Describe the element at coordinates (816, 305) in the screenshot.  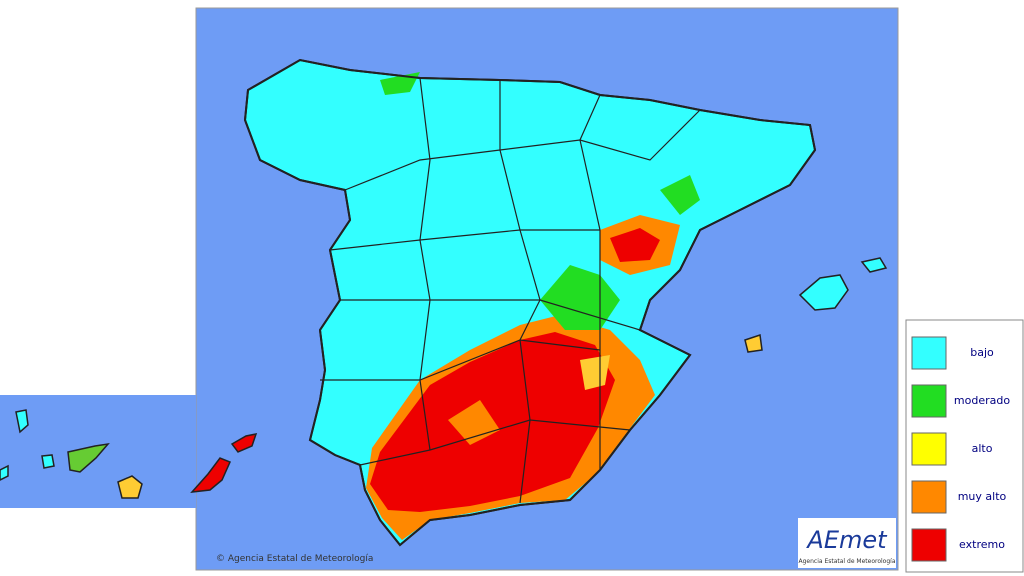
I see `balearic-islands` at that location.